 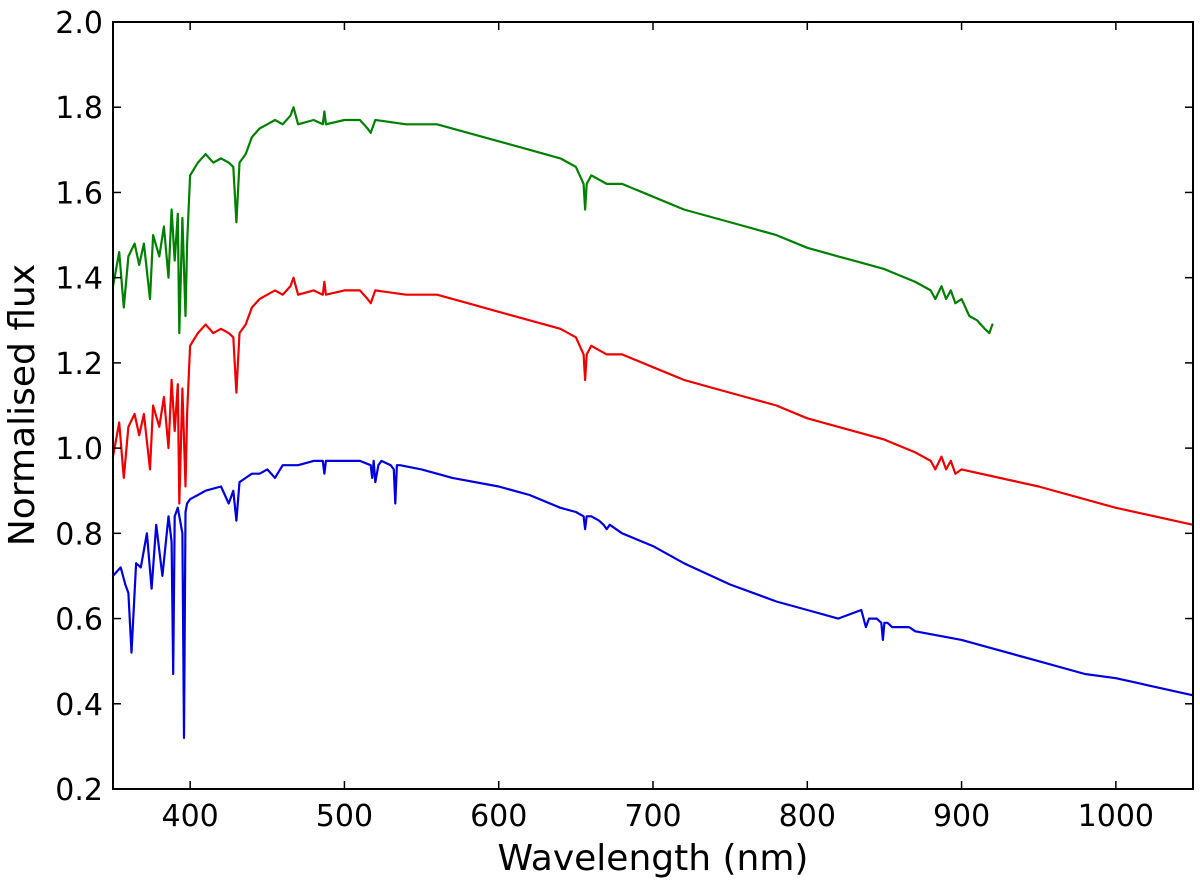 I want to click on y-tick-label: 0.6, so click(x=79, y=620).